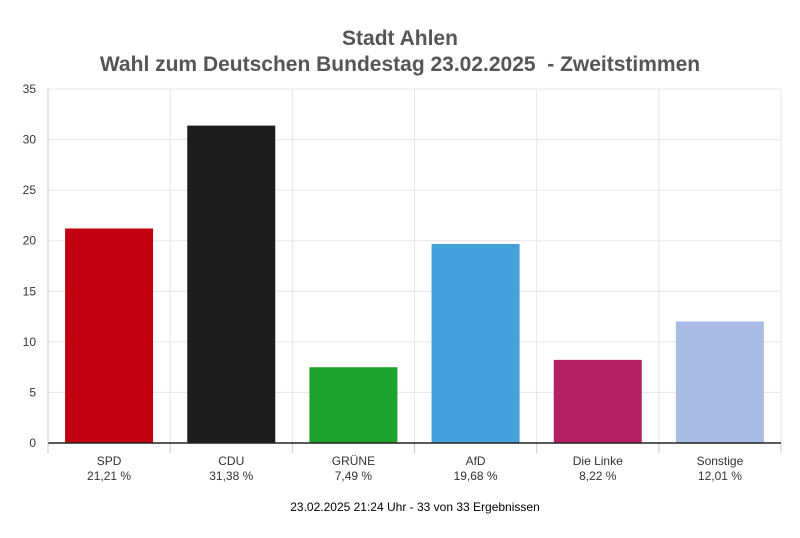 This screenshot has width=800, height=538. Describe the element at coordinates (353, 405) in the screenshot. I see `bar-gr-ne` at that location.